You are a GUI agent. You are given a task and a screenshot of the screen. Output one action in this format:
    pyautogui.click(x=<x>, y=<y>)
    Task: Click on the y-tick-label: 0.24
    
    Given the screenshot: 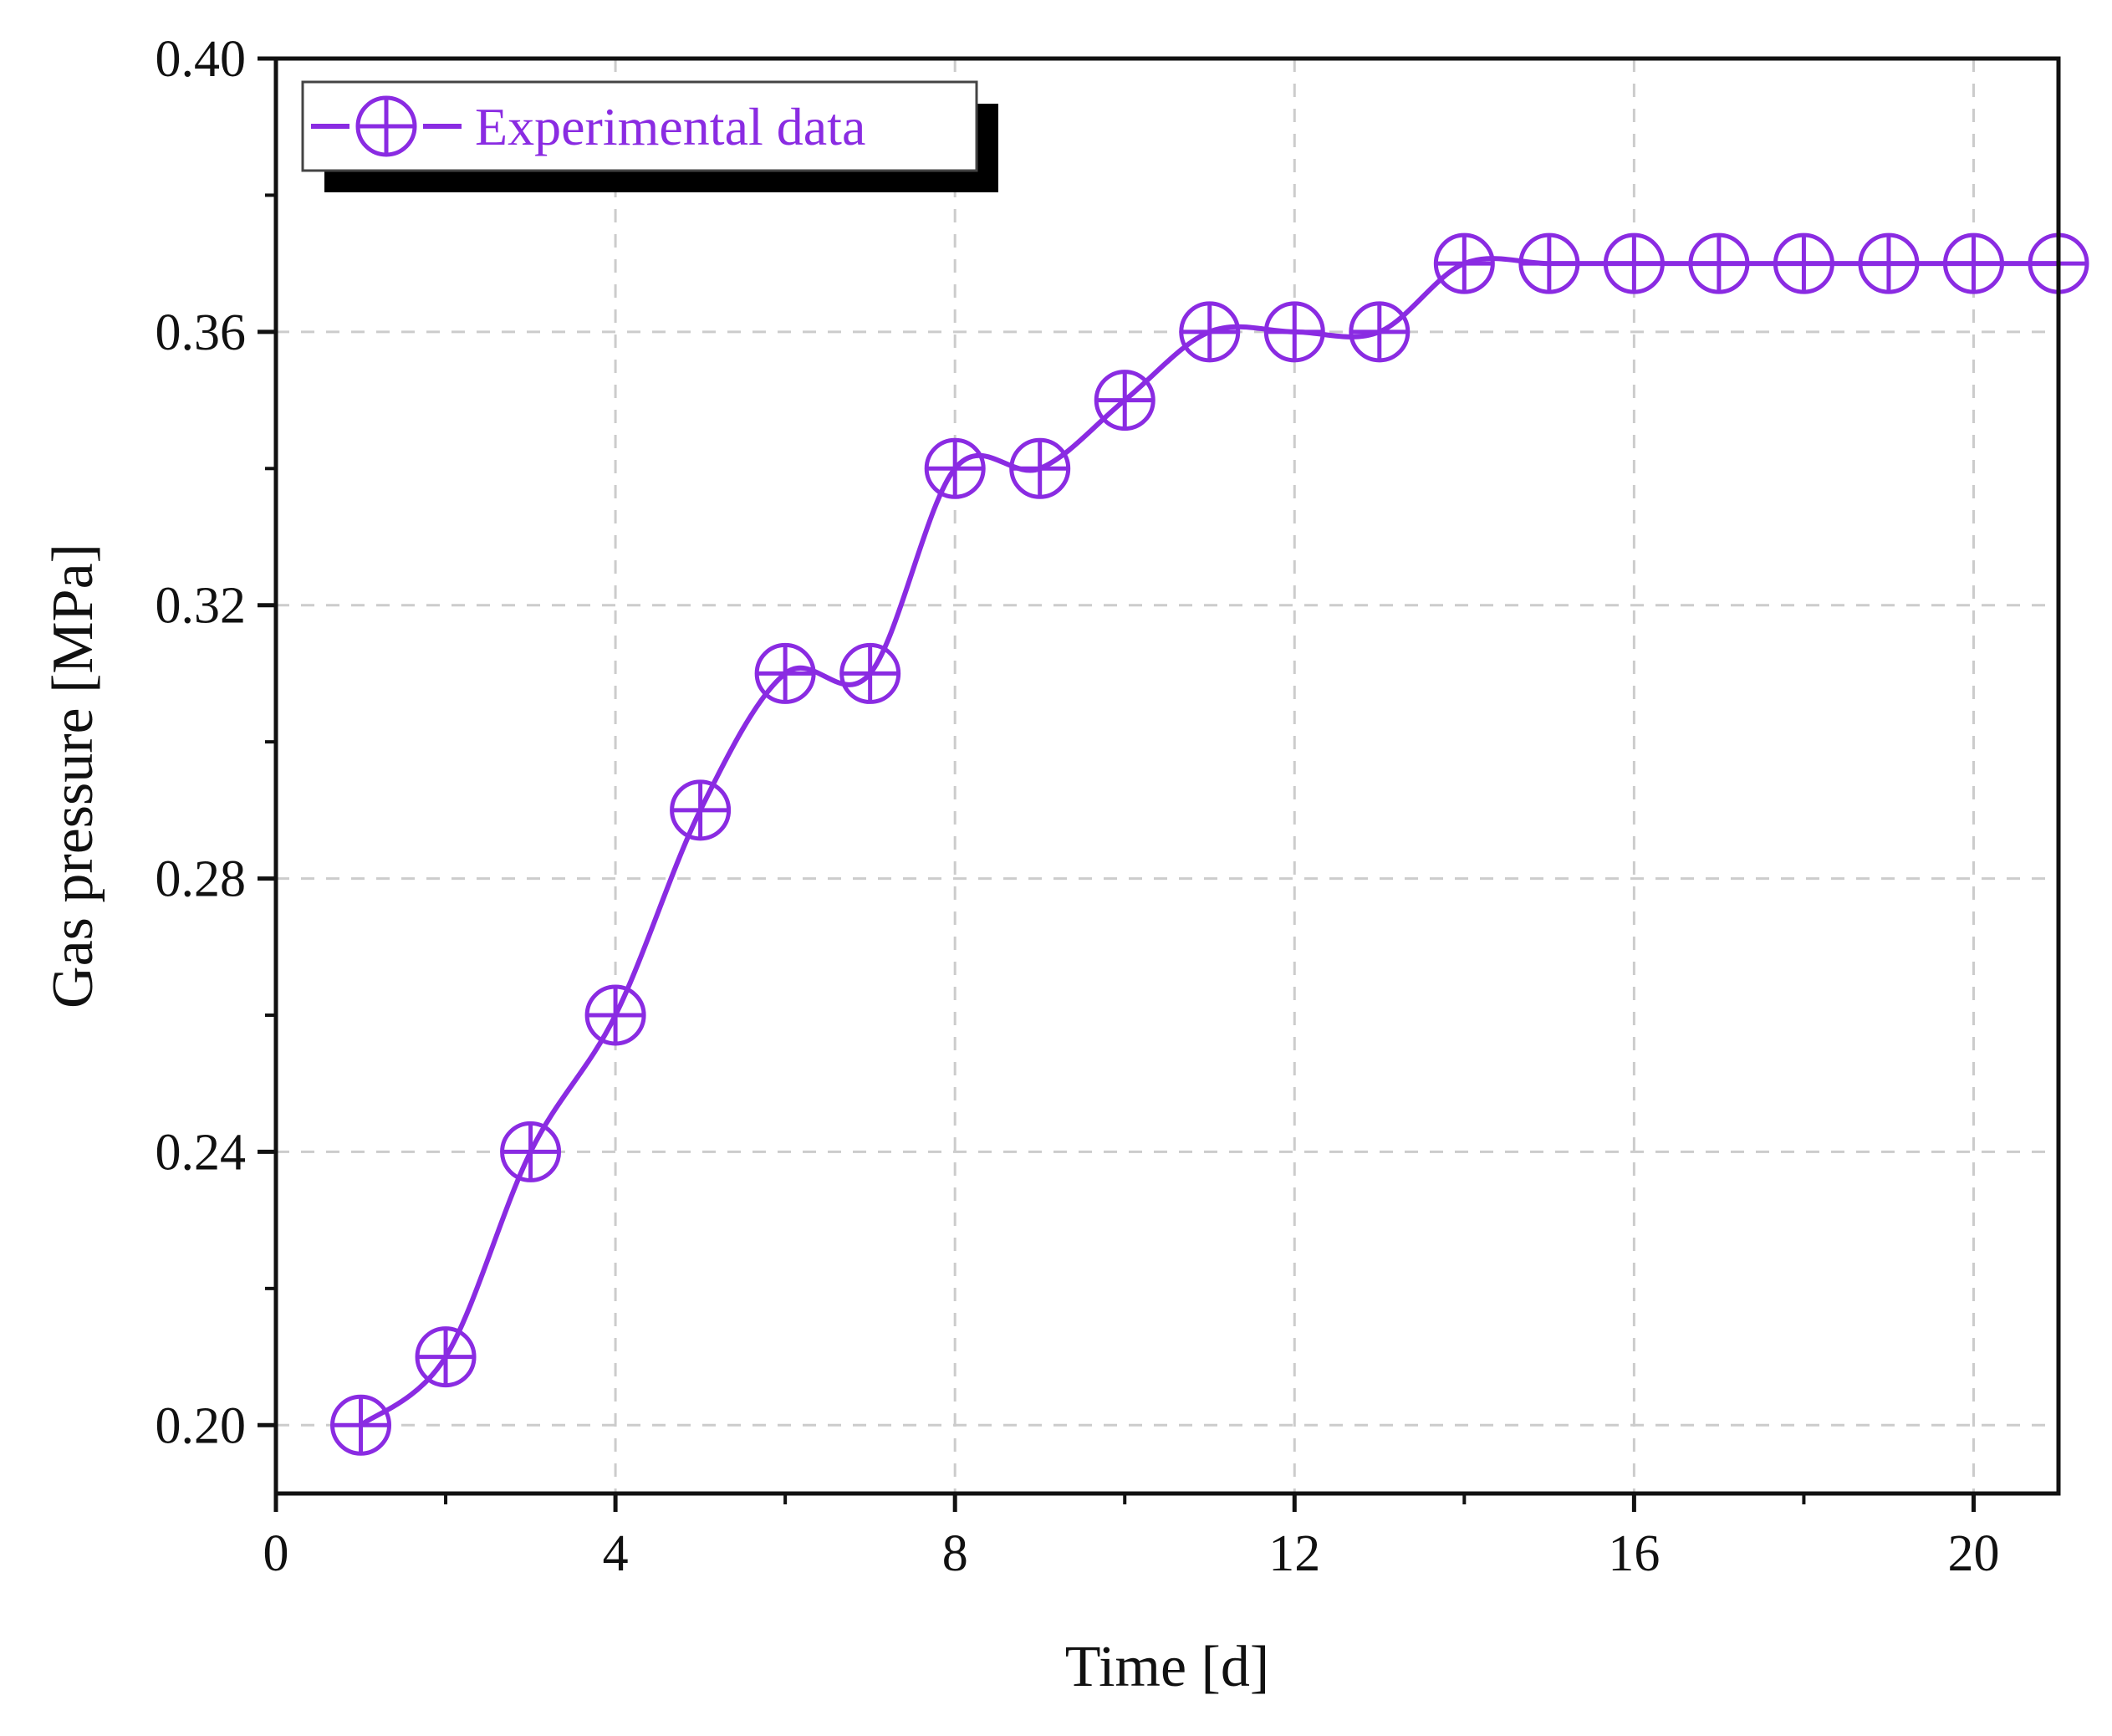 What is the action you would take?
    pyautogui.click(x=202, y=1152)
    